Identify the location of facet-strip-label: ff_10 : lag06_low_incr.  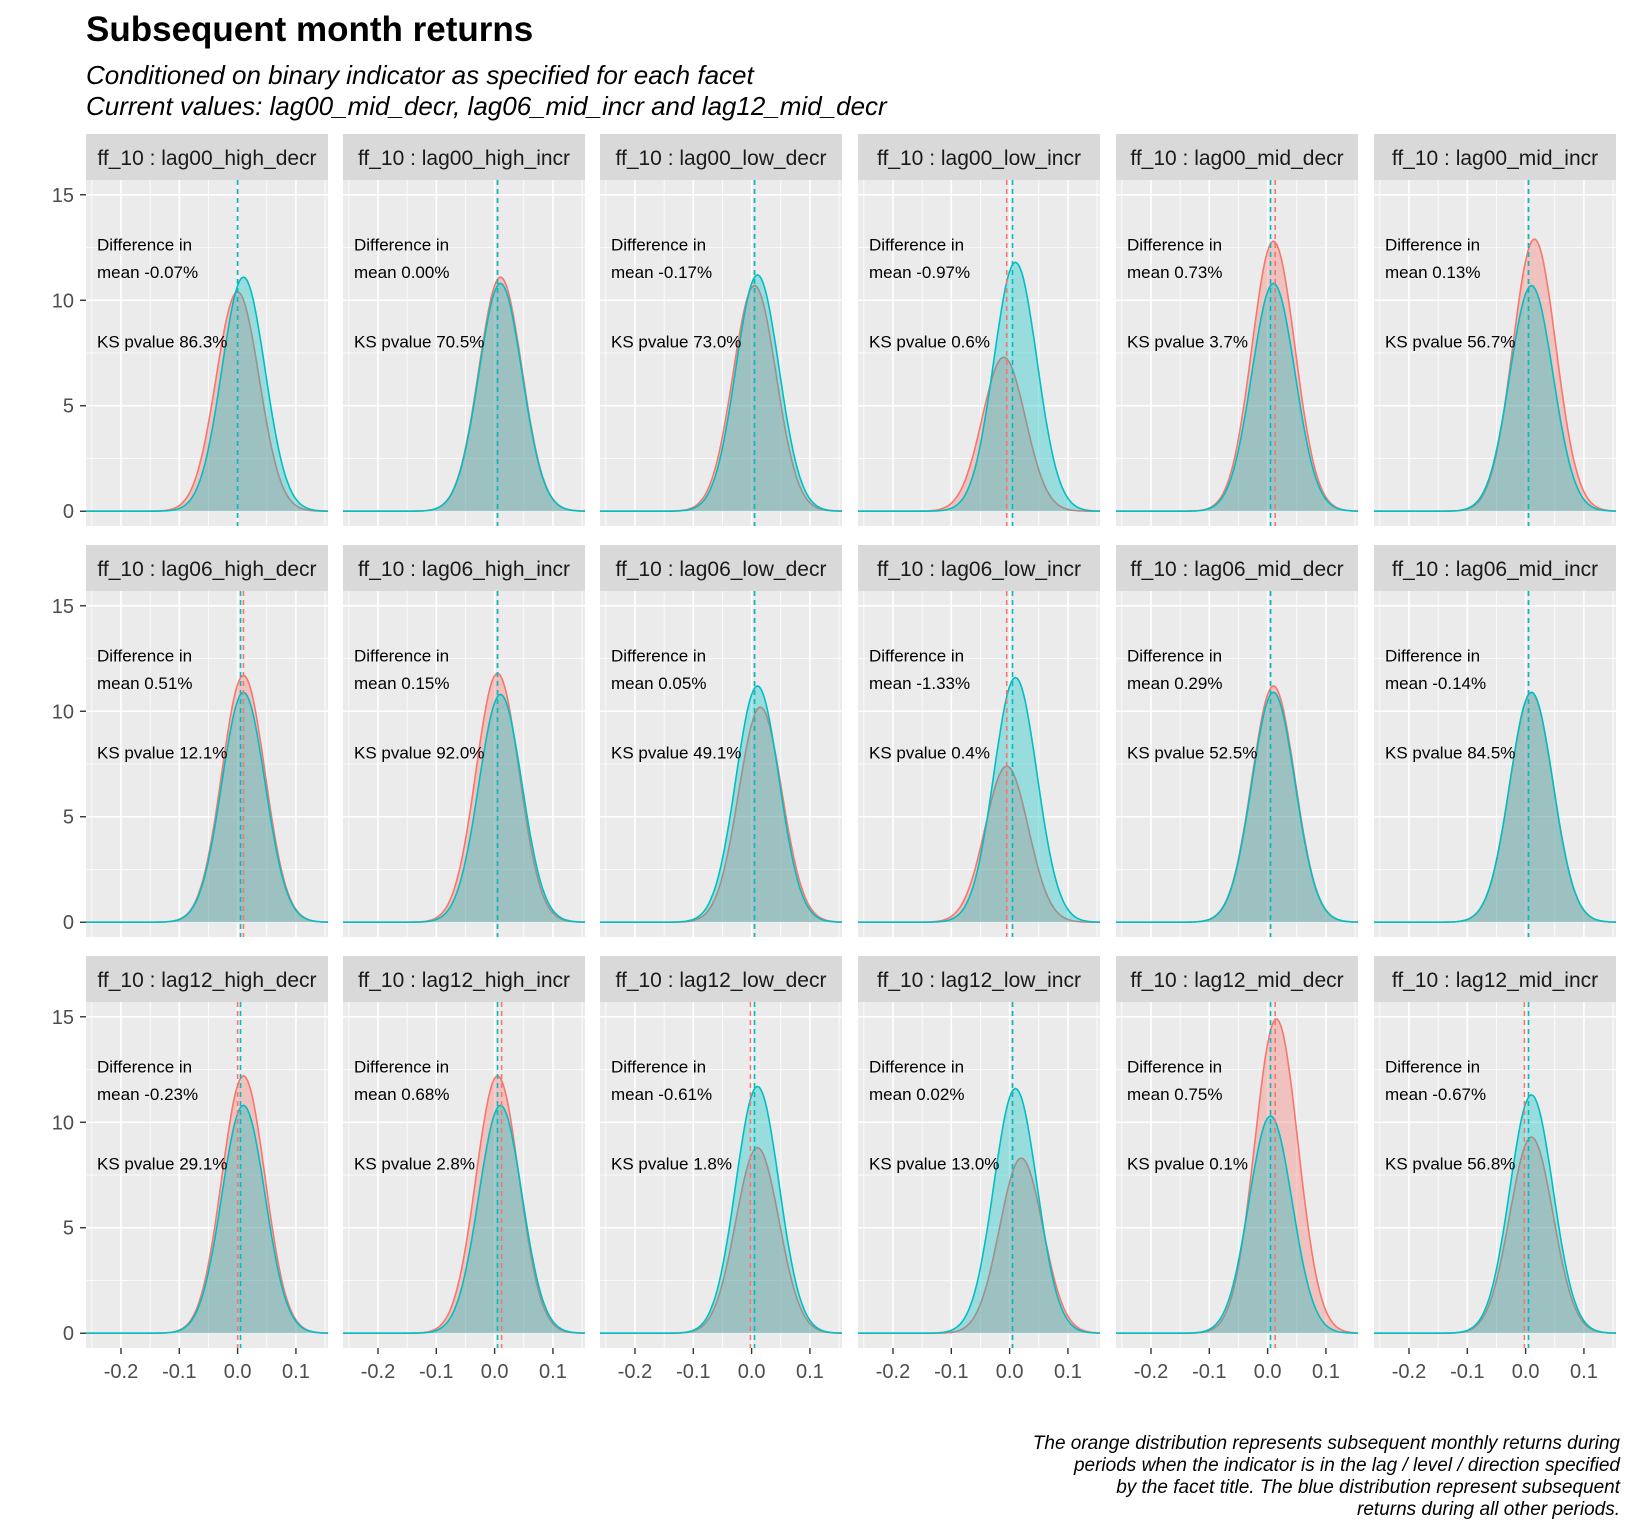
(979, 569).